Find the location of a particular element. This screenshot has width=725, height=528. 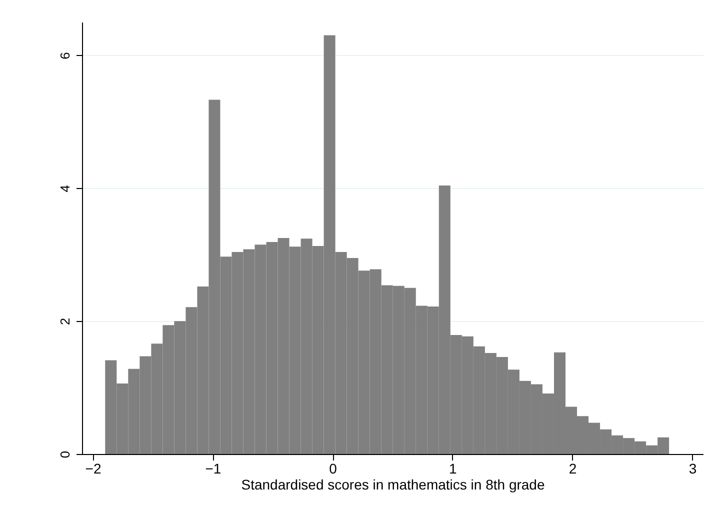

x-tick-label: −1 is located at coordinates (213, 468).